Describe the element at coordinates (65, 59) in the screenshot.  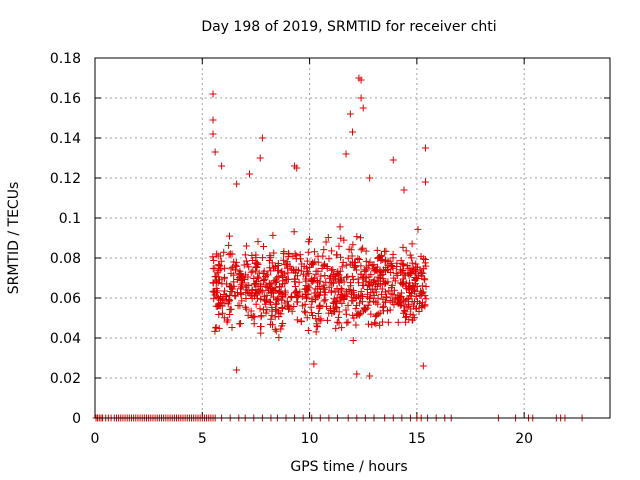
I see `y-tick-label: 0.18` at that location.